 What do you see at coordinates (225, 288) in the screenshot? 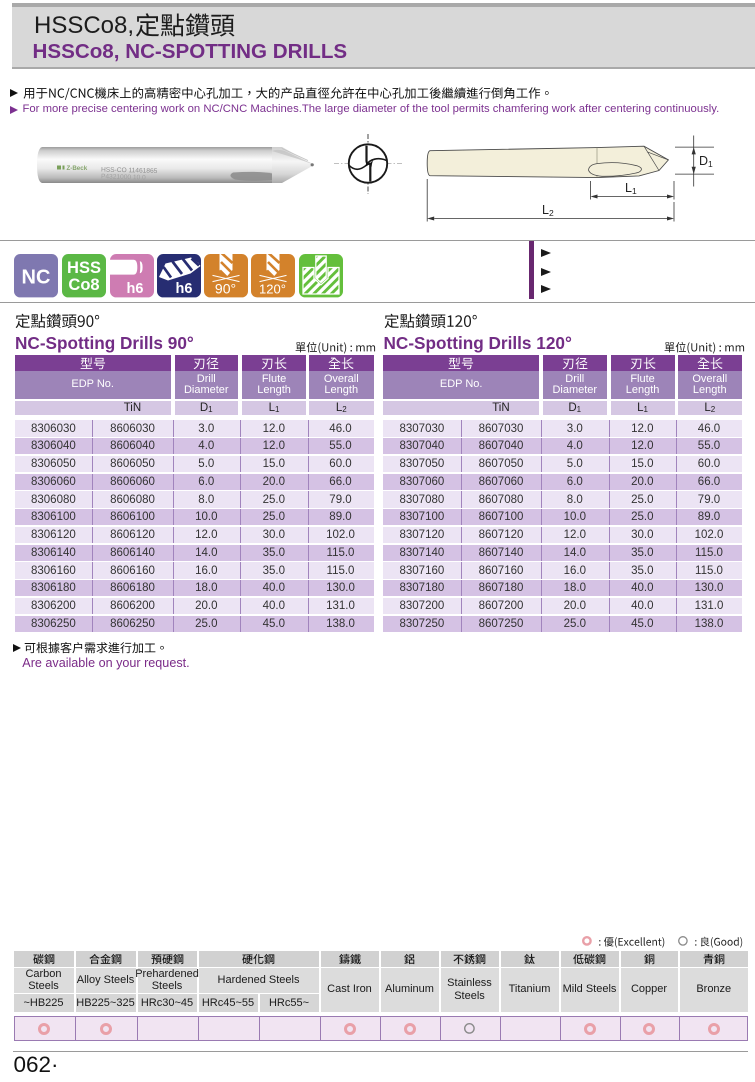
I see `svg-text: 90°` at bounding box center [225, 288].